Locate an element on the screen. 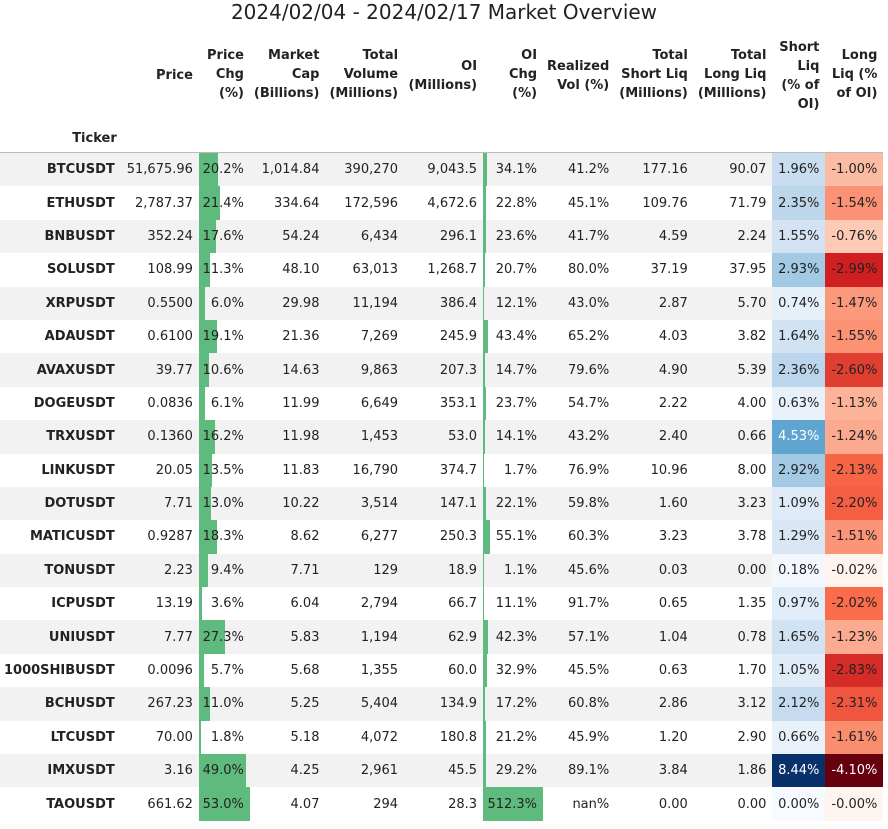 The height and width of the screenshot is (829, 888). realized-vol-cell: 79.6% is located at coordinates (579, 370).